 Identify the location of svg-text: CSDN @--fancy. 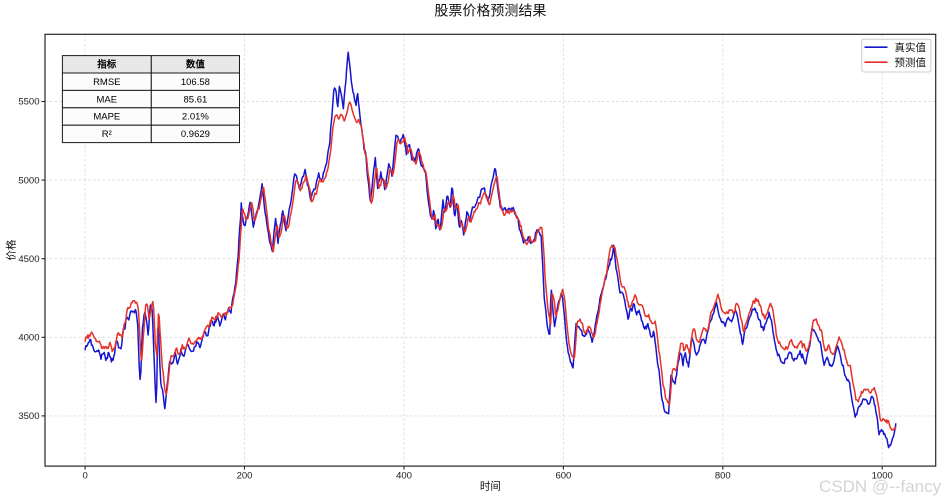
(880, 486).